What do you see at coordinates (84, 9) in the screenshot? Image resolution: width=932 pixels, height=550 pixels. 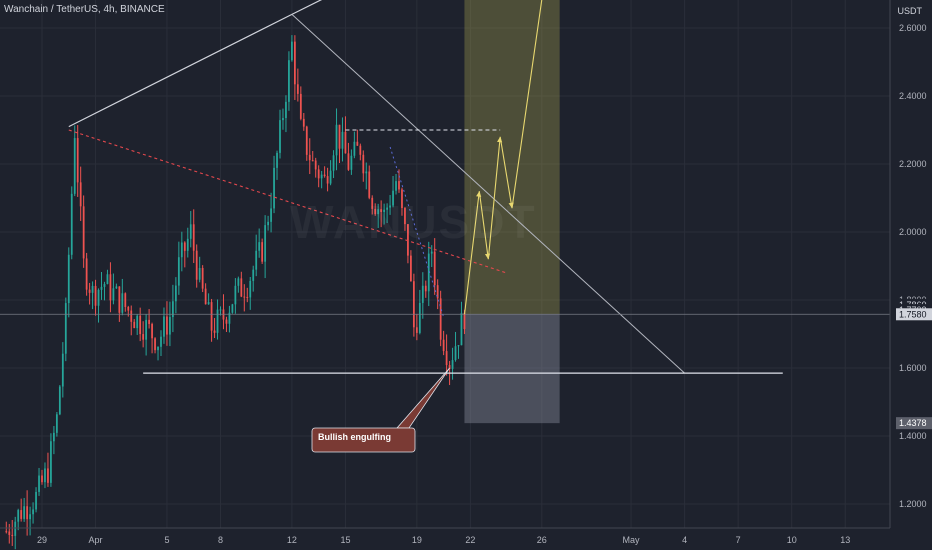 I see `symbol-title: Wanchain / TetherUS, 4h, BINANCE` at bounding box center [84, 9].